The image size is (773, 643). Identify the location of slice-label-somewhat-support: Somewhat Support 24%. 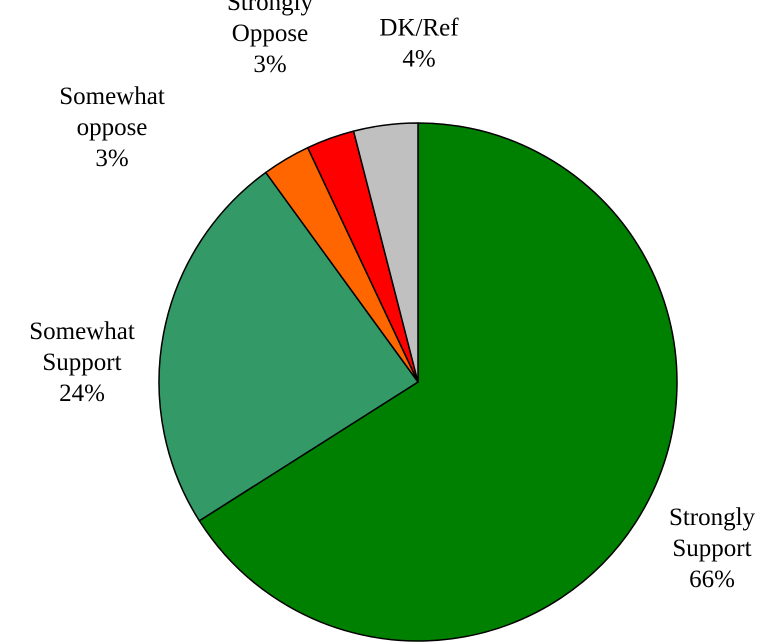
(82, 362).